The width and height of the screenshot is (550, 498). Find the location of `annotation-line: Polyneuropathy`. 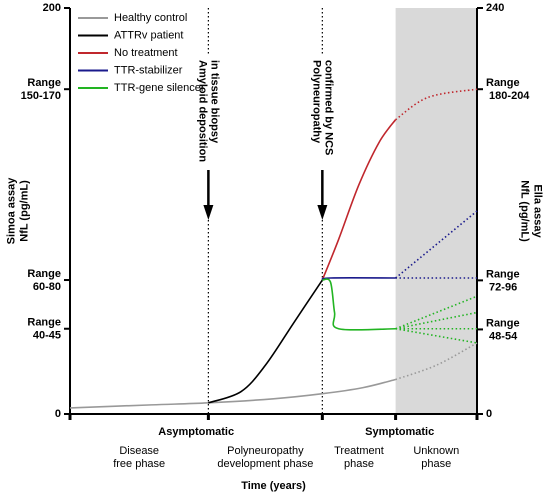

annotation-line: Polyneuropathy is located at coordinates (316, 102).